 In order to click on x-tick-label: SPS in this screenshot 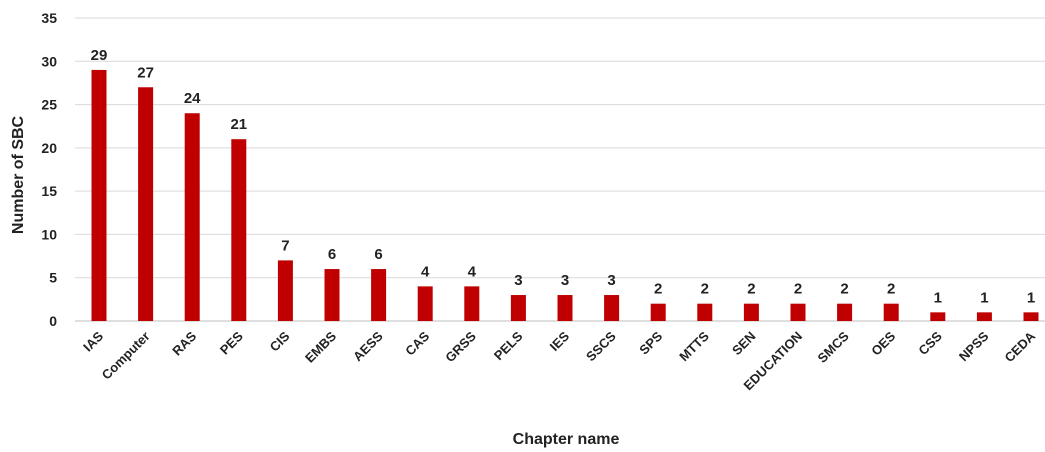, I will do `click(650, 342)`.